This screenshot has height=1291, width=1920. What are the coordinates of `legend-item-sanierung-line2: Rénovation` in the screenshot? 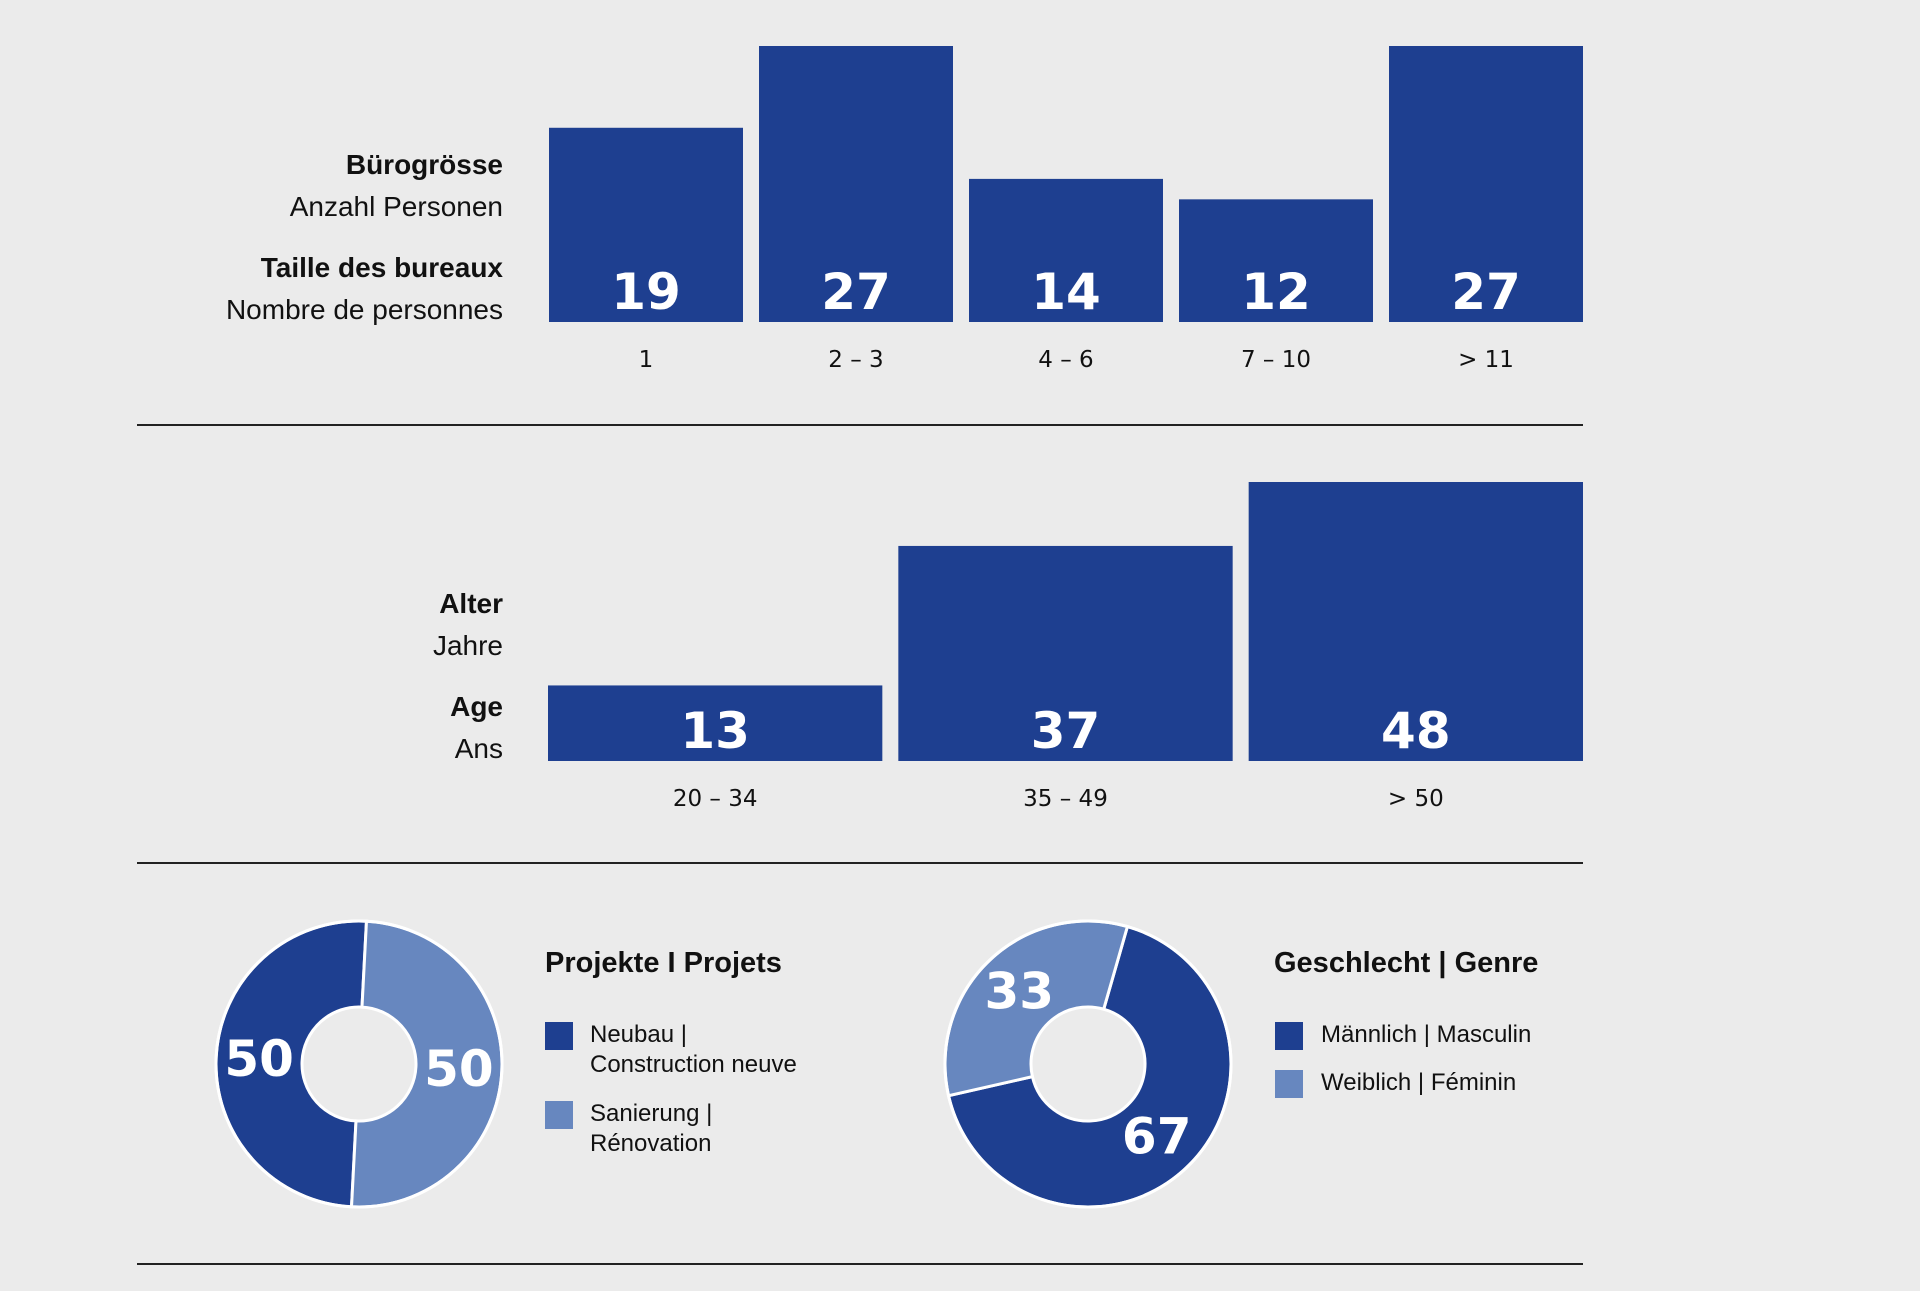 It's located at (651, 1143).